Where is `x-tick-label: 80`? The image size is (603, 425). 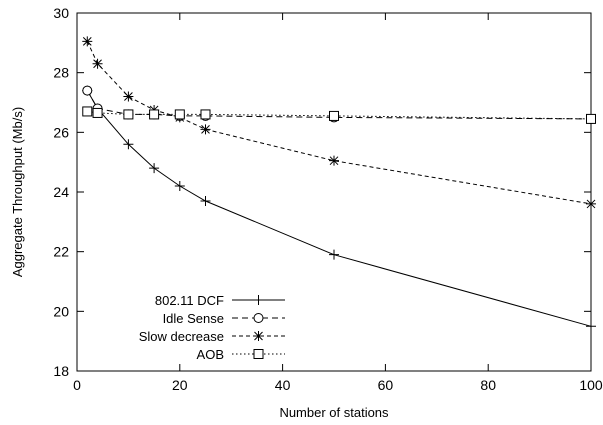
x-tick-label: 80 is located at coordinates (488, 385).